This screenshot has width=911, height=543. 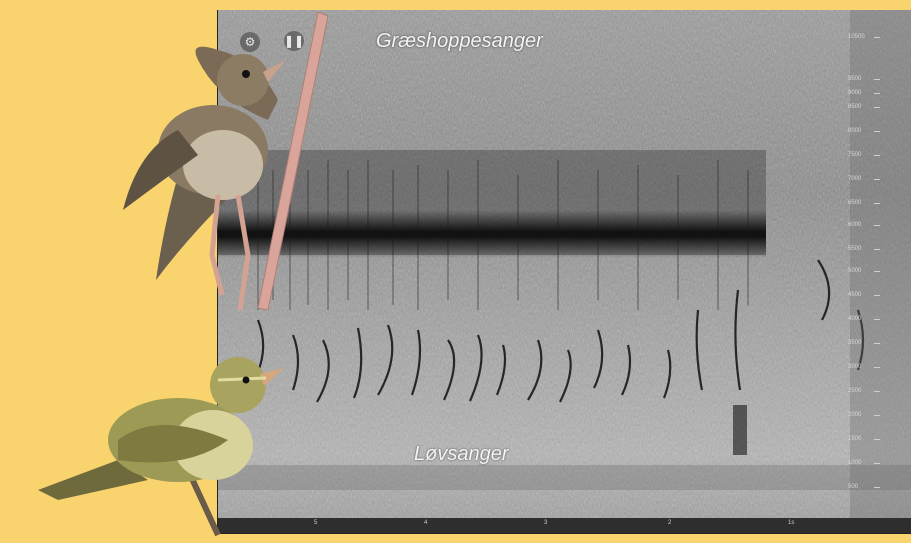 What do you see at coordinates (461, 454) in the screenshot?
I see `species-label-bottom: Løvsanger` at bounding box center [461, 454].